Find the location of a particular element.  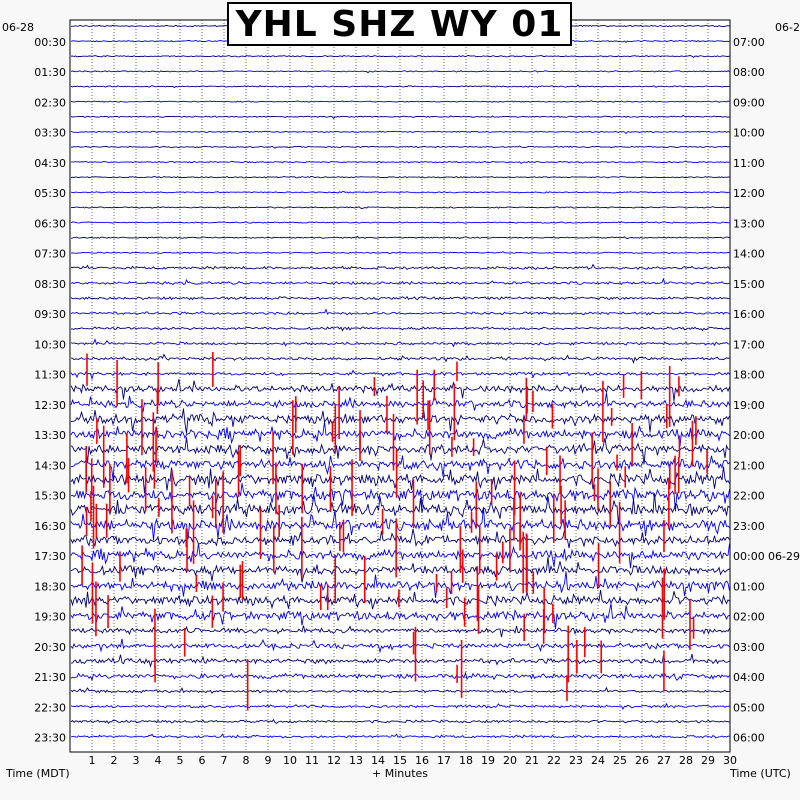

x-tick-label: 20 is located at coordinates (510, 760).